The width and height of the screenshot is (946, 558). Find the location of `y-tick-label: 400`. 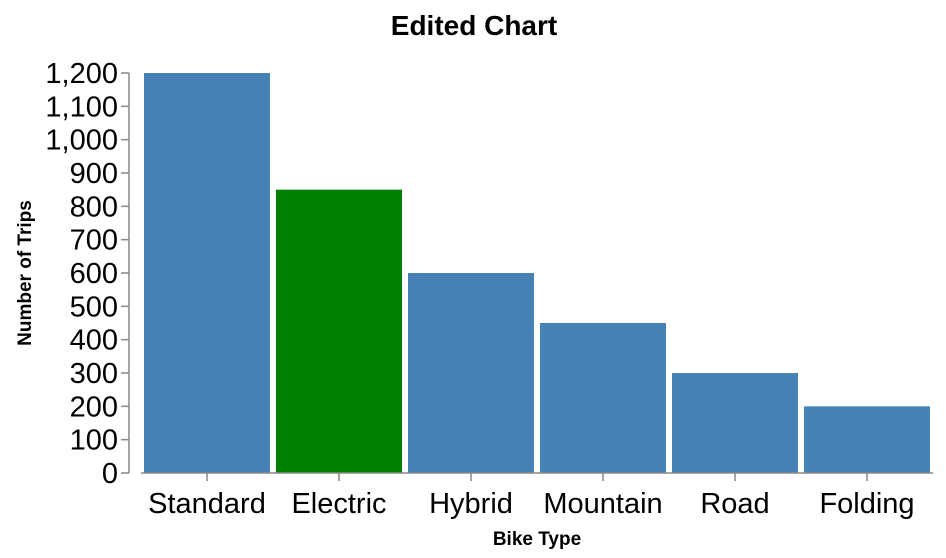

y-tick-label: 400 is located at coordinates (94, 341).